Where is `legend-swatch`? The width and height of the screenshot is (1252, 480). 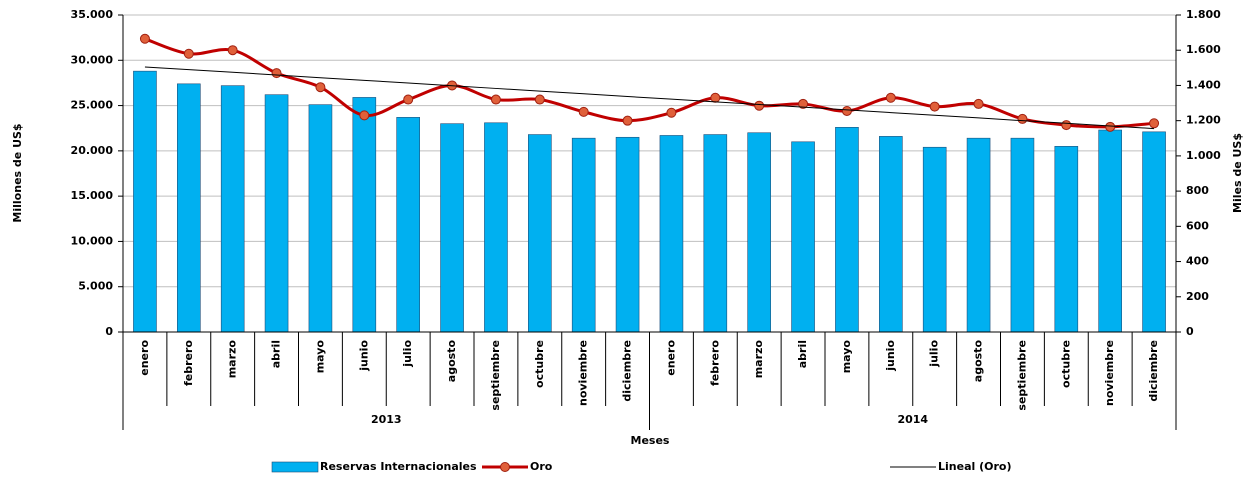 legend-swatch is located at coordinates (295, 467).